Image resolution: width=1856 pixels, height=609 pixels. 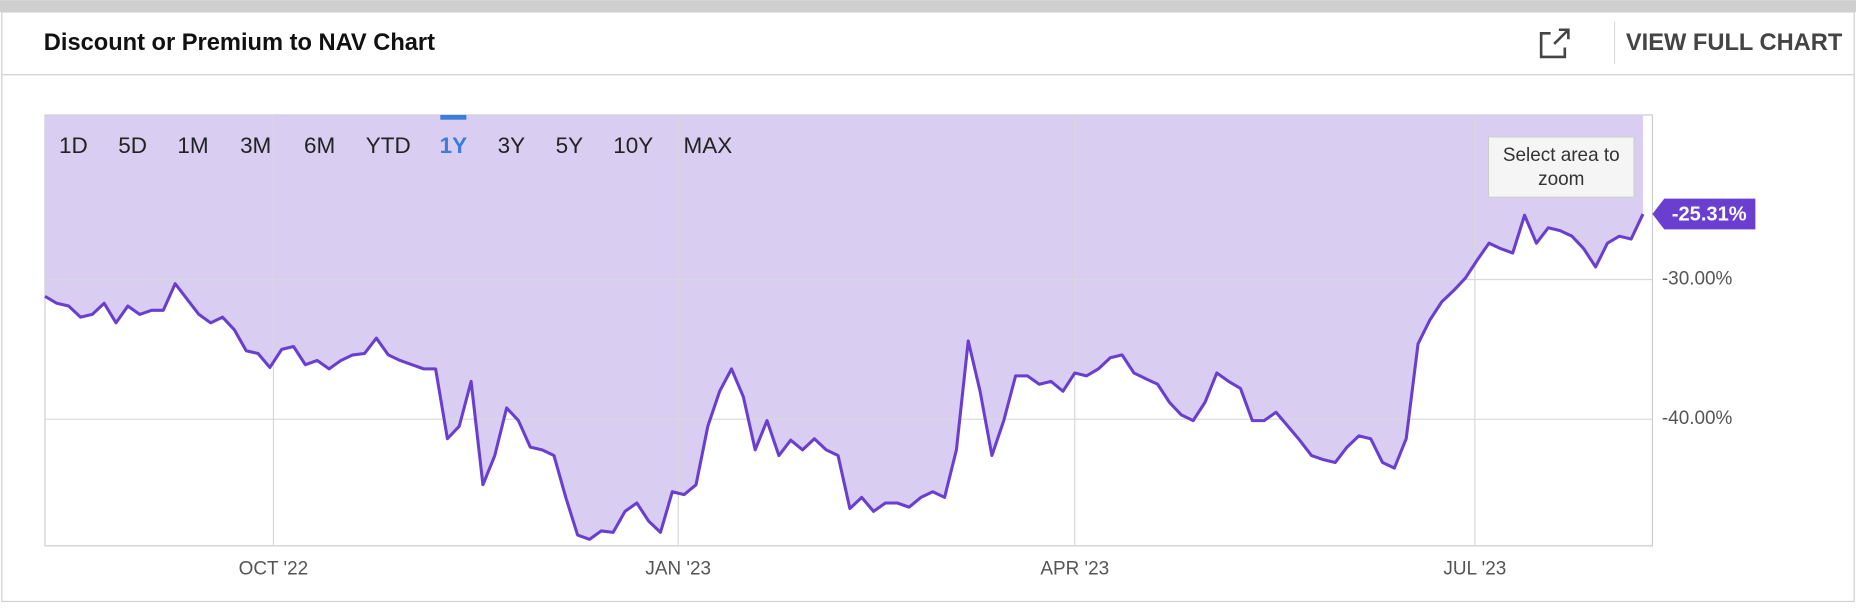 What do you see at coordinates (1734, 43) in the screenshot?
I see `view-full-chart: VIEW FULL CHART` at bounding box center [1734, 43].